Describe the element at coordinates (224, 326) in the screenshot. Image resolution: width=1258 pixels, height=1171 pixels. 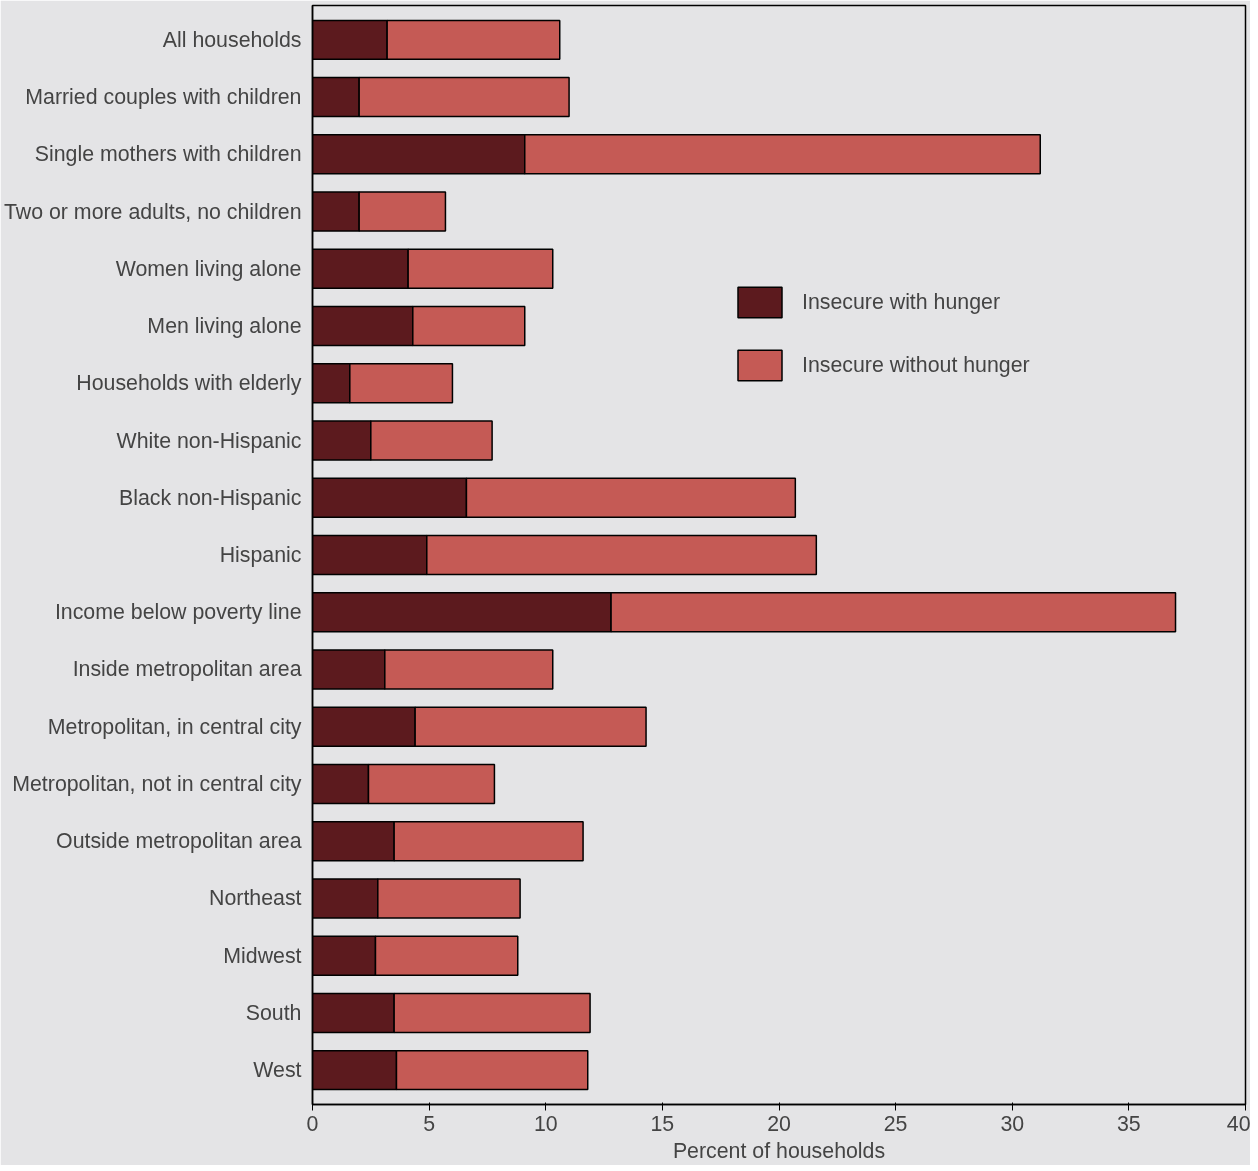
I see `y-tick-label: Men living alone` at that location.